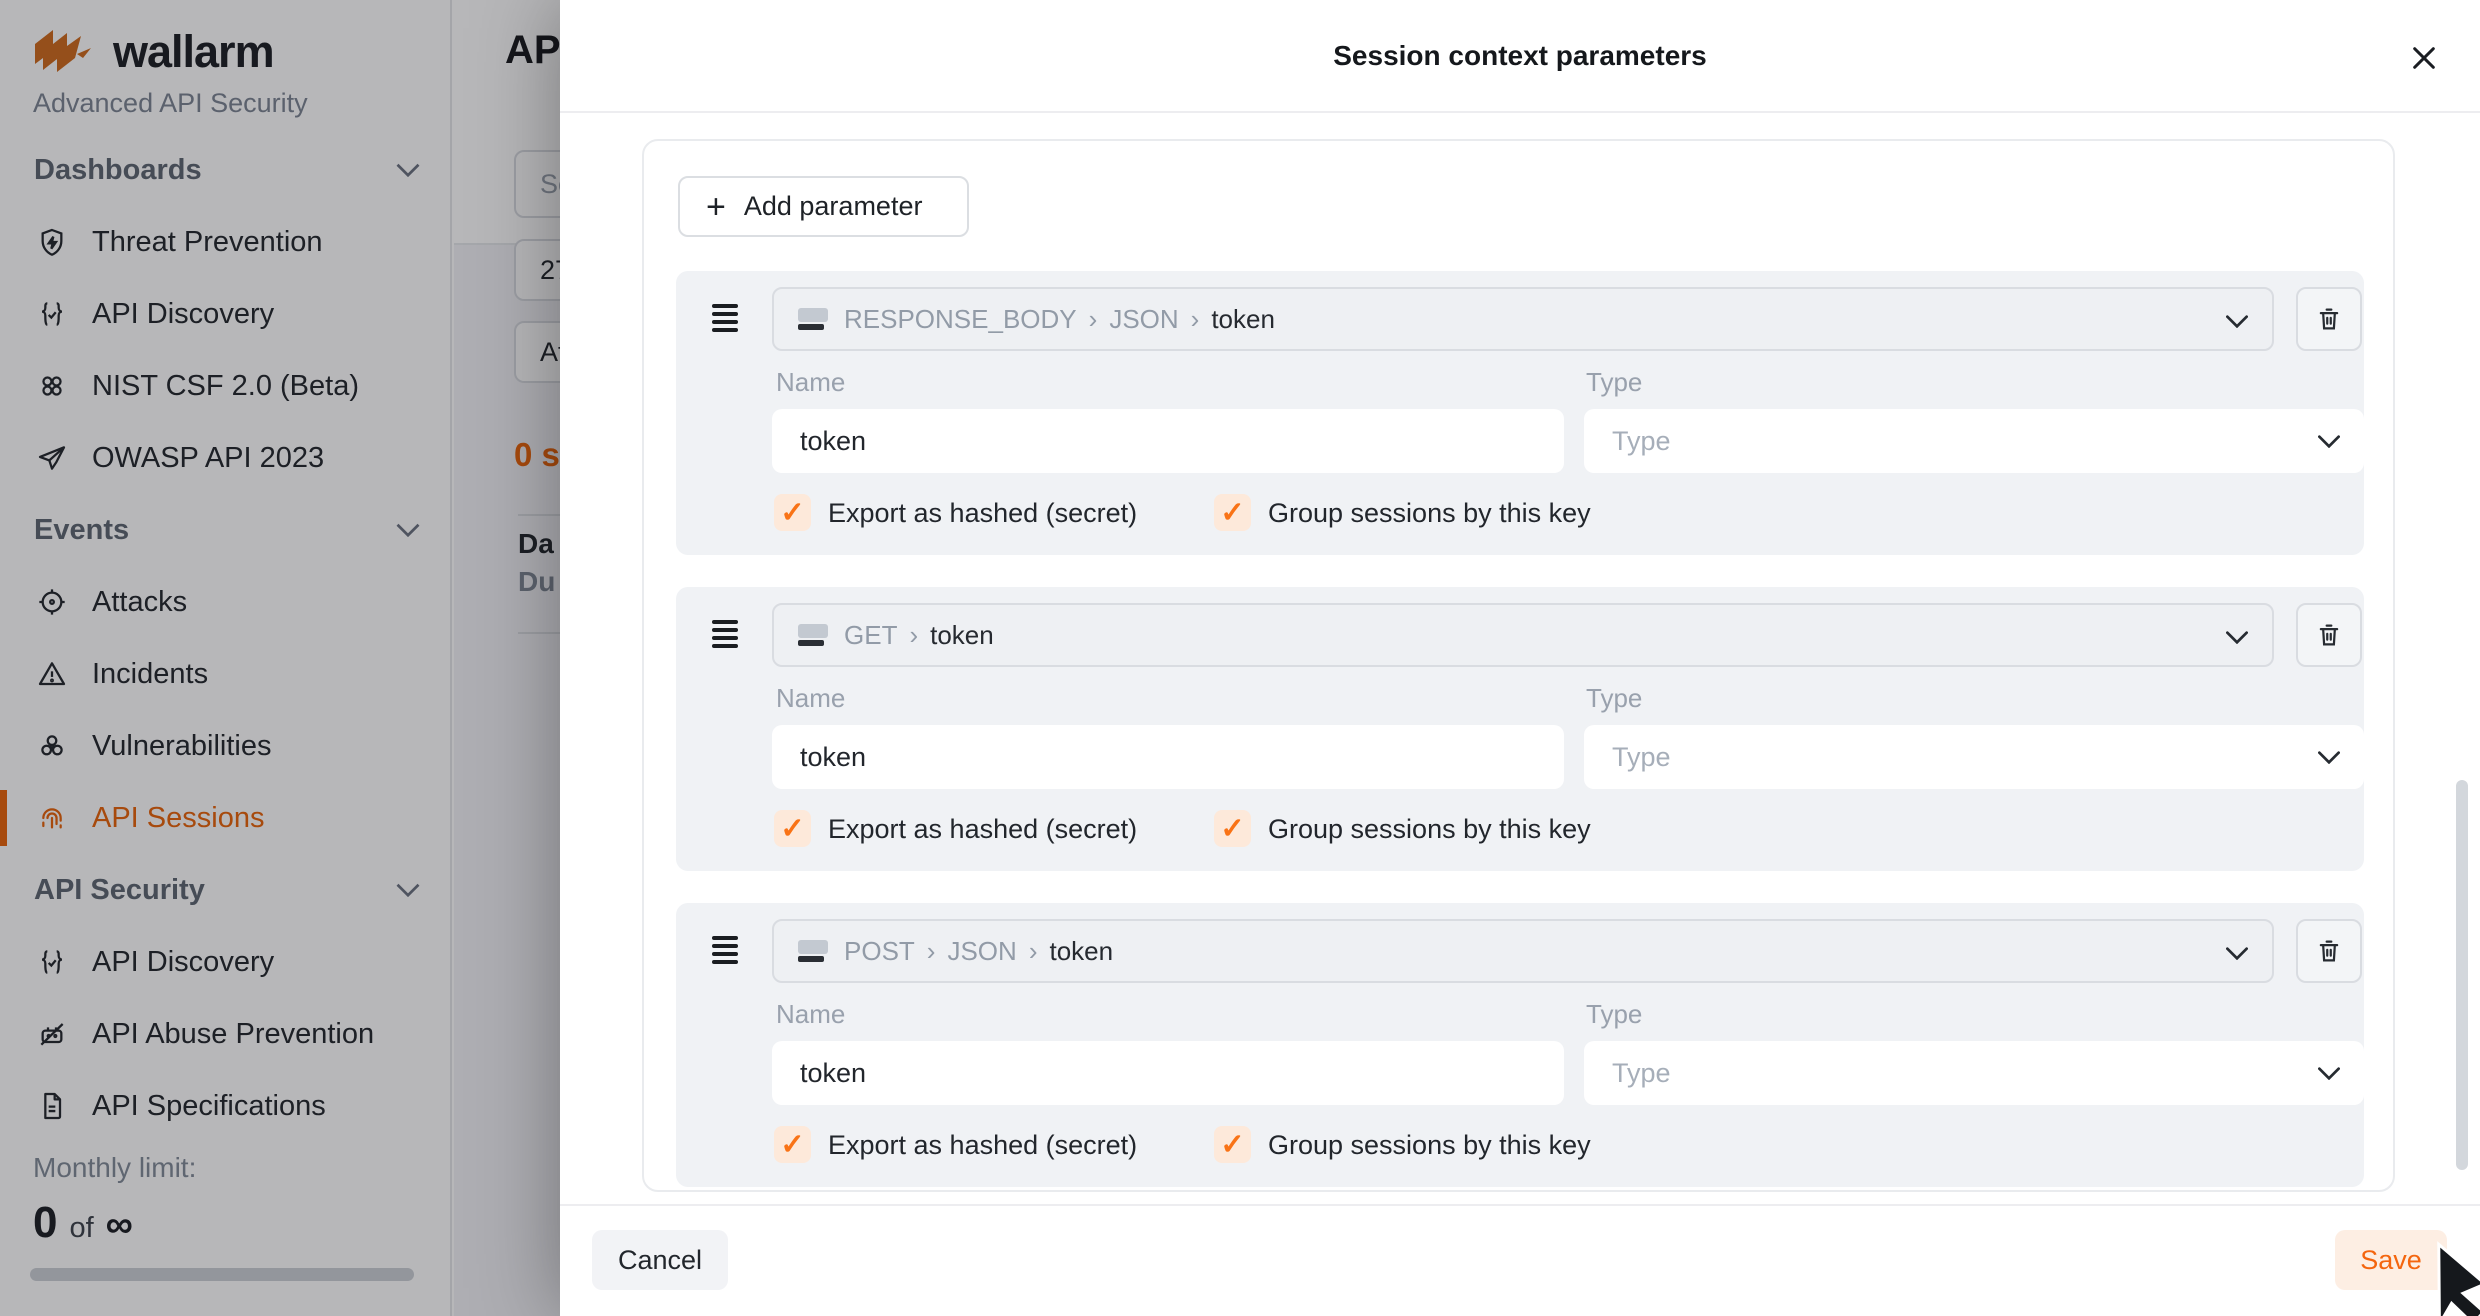  I want to click on cancel-button: Cancel, so click(660, 1260).